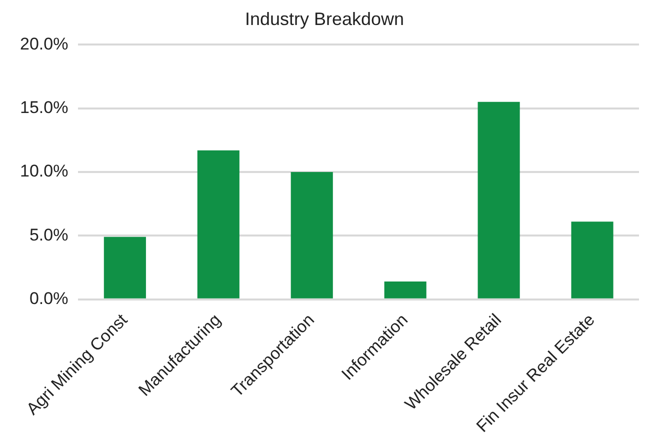 The width and height of the screenshot is (659, 445). I want to click on chart-title: Industry Breakdown, so click(324, 18).